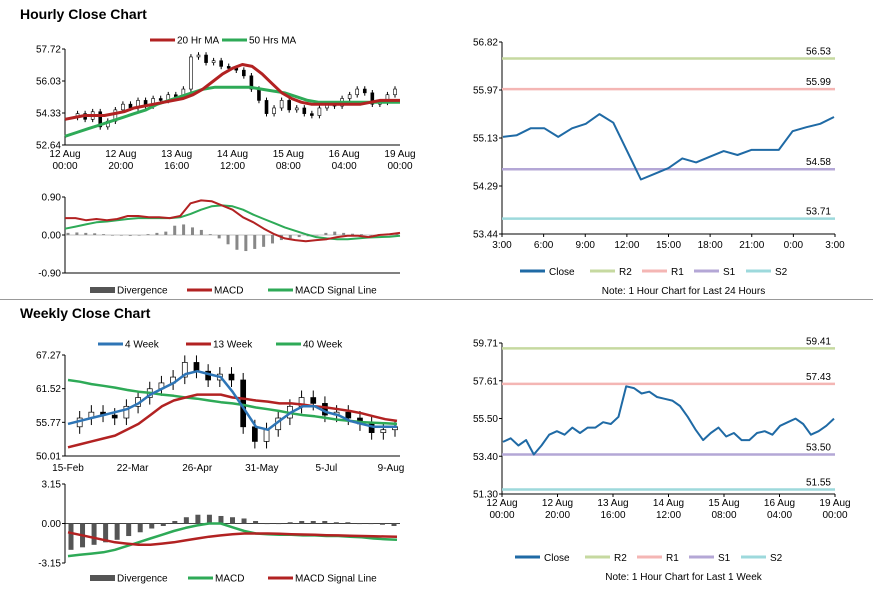 The image size is (873, 601). I want to click on hourly24-legend-s1-swatch, so click(706, 271).